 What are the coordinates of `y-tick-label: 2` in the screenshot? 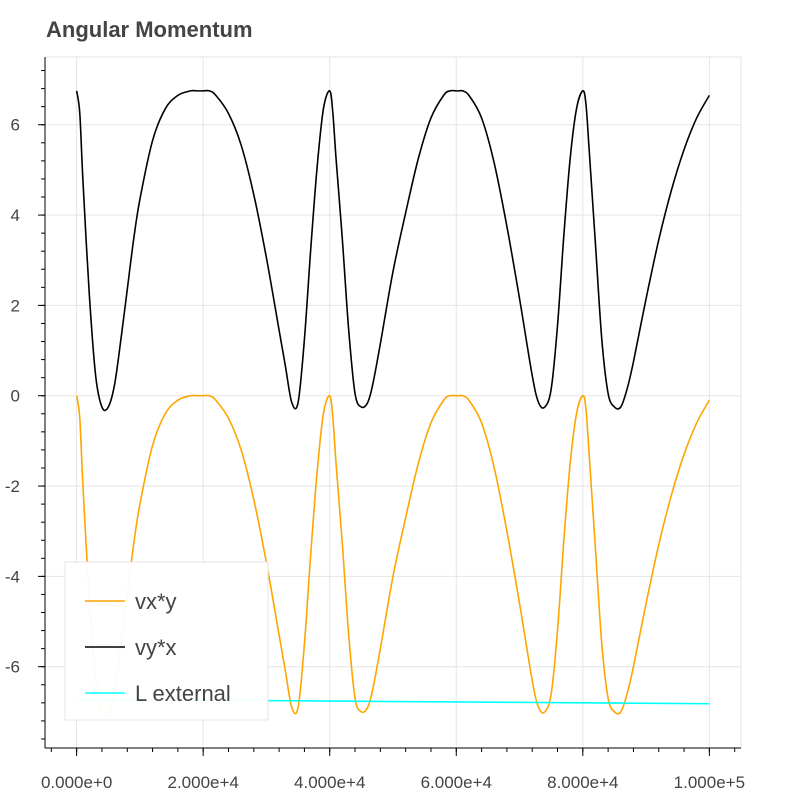 It's located at (15, 305).